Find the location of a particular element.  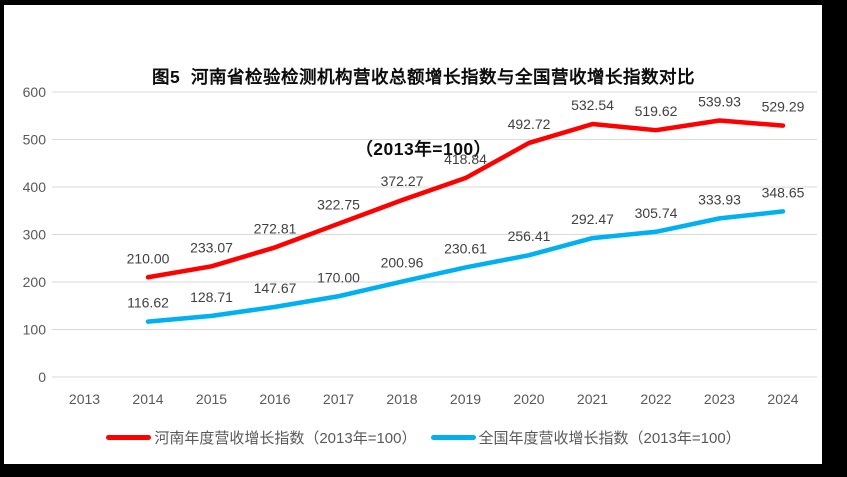

data-label-henan: 539.93 is located at coordinates (719, 102).